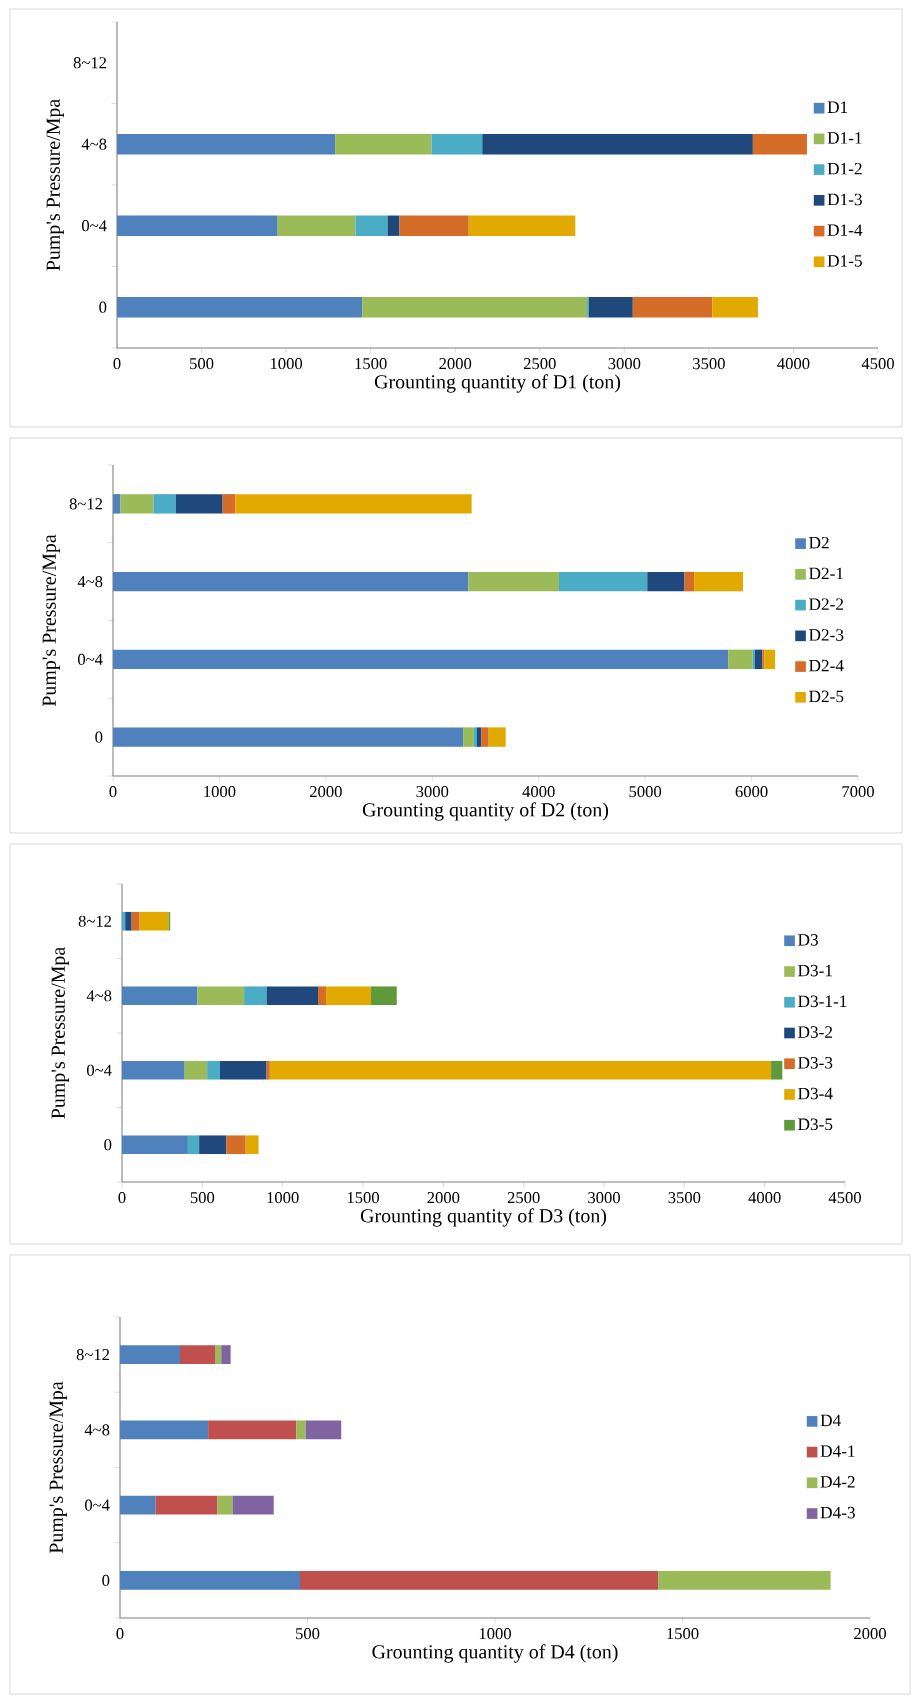  I want to click on x-tick-label: 3500, so click(684, 1198).